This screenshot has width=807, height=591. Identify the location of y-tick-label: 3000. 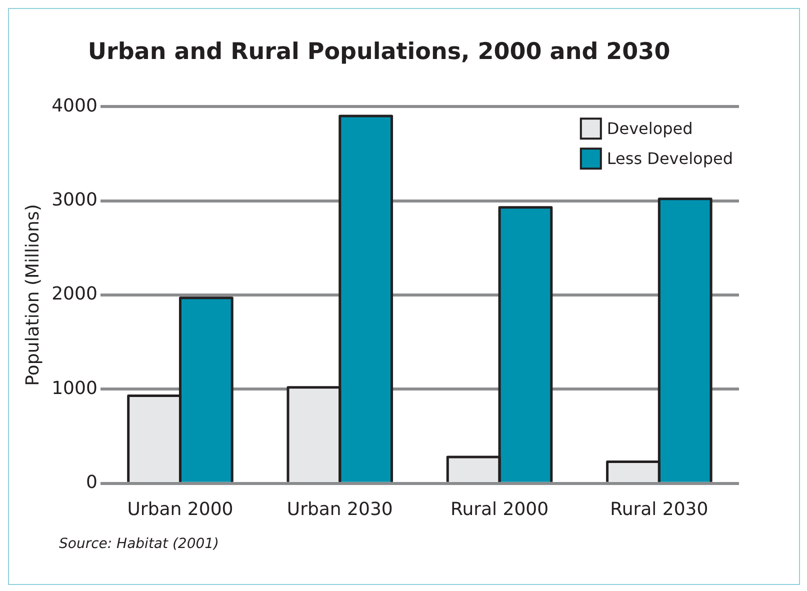
(75, 199).